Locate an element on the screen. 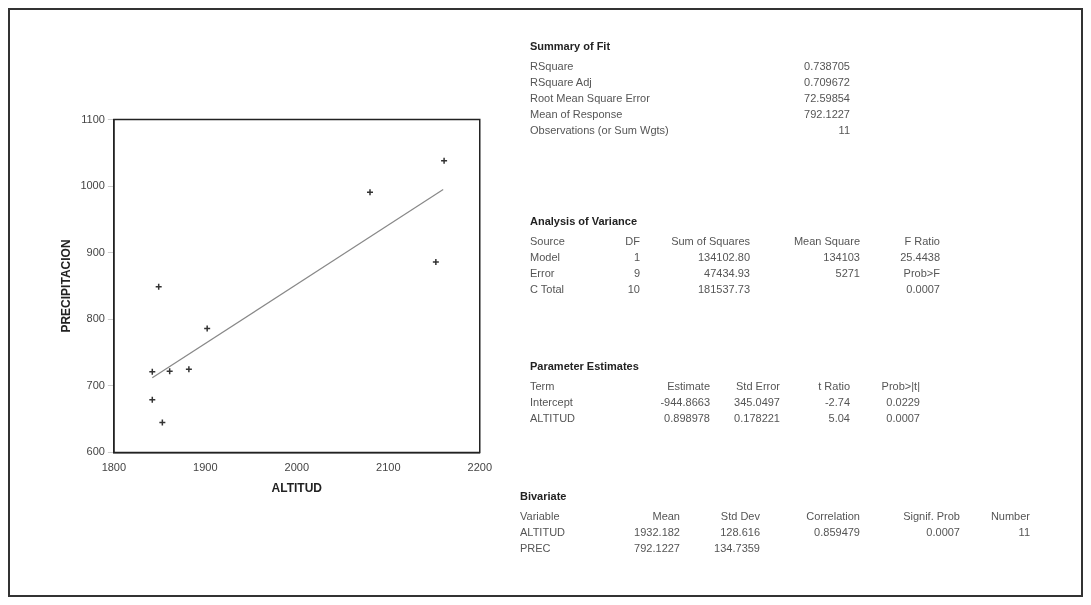 Image resolution: width=1091 pixels, height=605 pixels. y-tick-label: 800 is located at coordinates (95, 318).